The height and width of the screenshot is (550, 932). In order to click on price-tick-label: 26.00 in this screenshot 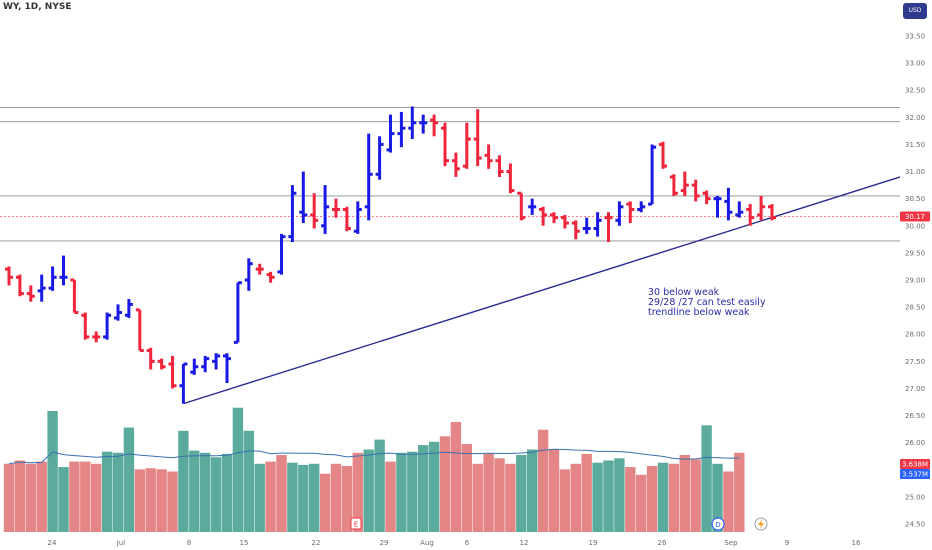, I will do `click(915, 443)`.